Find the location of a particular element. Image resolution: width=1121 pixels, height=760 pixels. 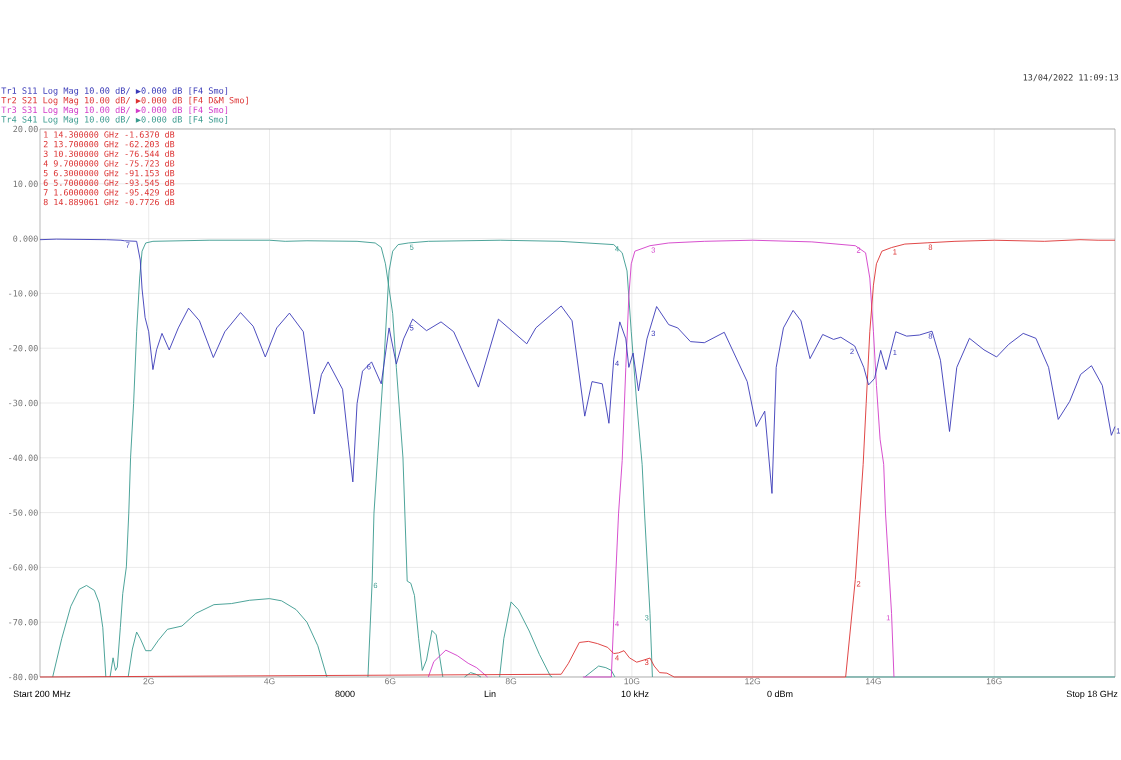

text: 13/04/2022 11:09:13 is located at coordinates (1071, 78).